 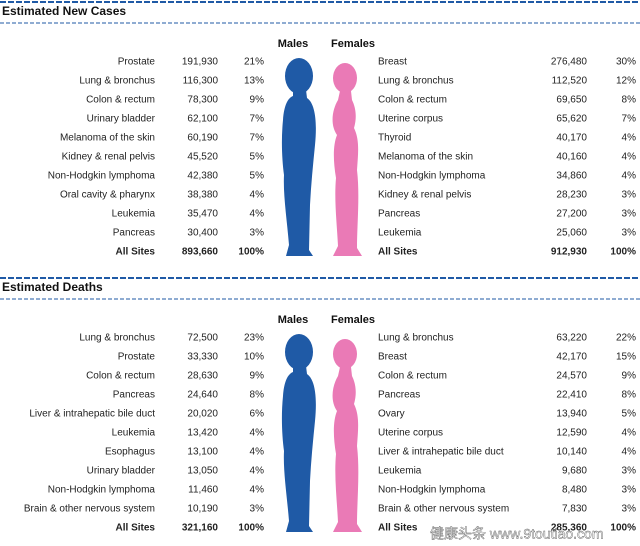 What do you see at coordinates (64, 11) in the screenshot?
I see `section-title: Estimated New Cases` at bounding box center [64, 11].